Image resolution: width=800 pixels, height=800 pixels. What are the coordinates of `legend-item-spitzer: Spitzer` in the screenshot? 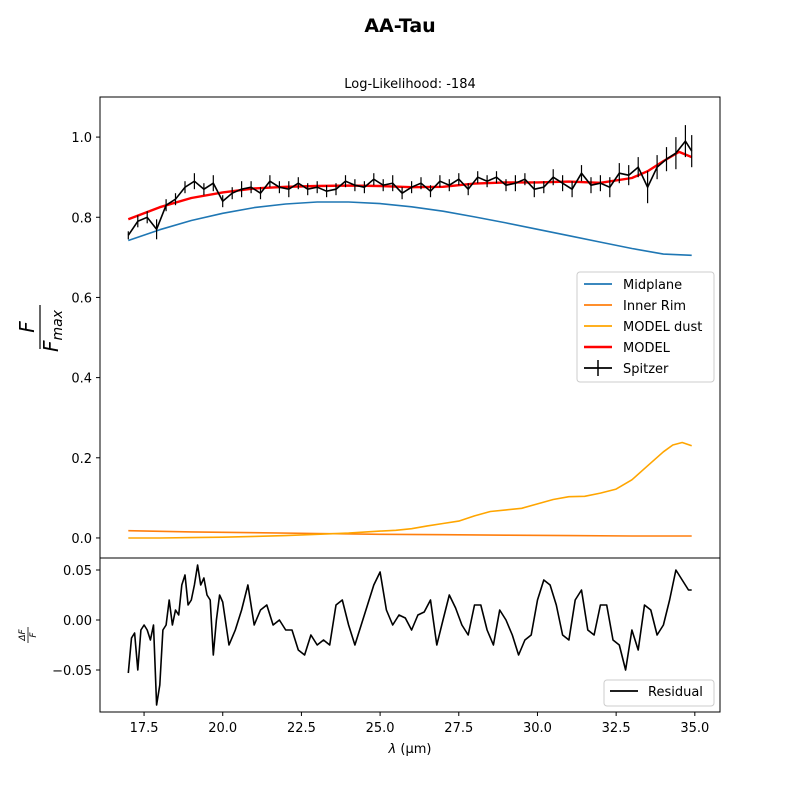 It's located at (626, 368).